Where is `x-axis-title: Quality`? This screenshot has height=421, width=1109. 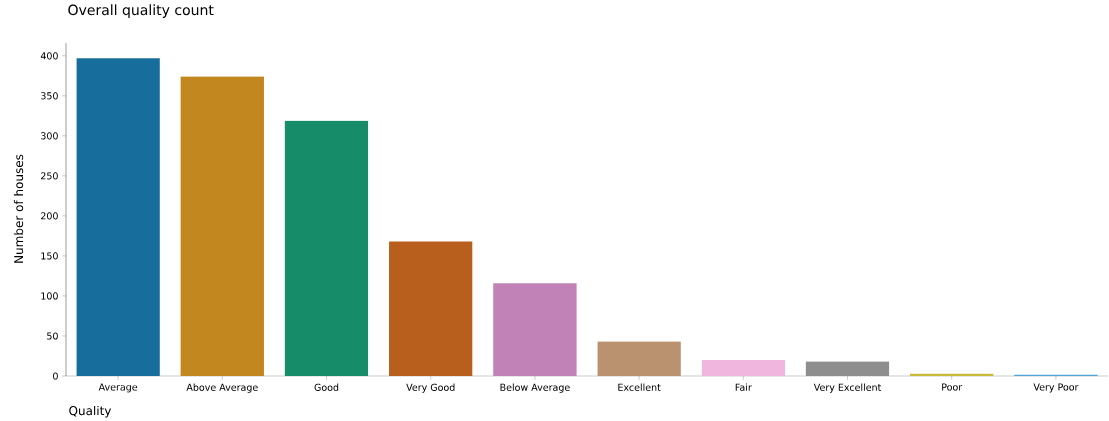
x-axis-title: Quality is located at coordinates (90, 411).